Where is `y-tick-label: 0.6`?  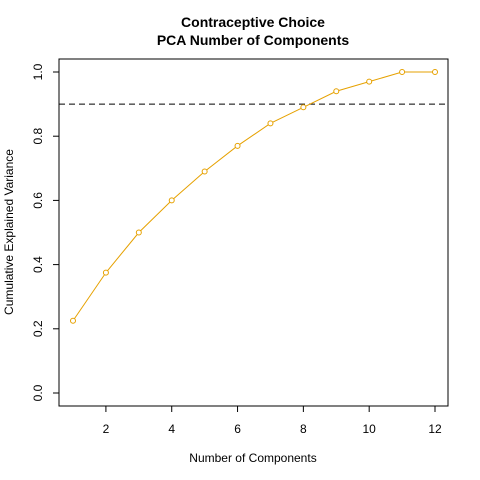
y-tick-label: 0.6 is located at coordinates (38, 200).